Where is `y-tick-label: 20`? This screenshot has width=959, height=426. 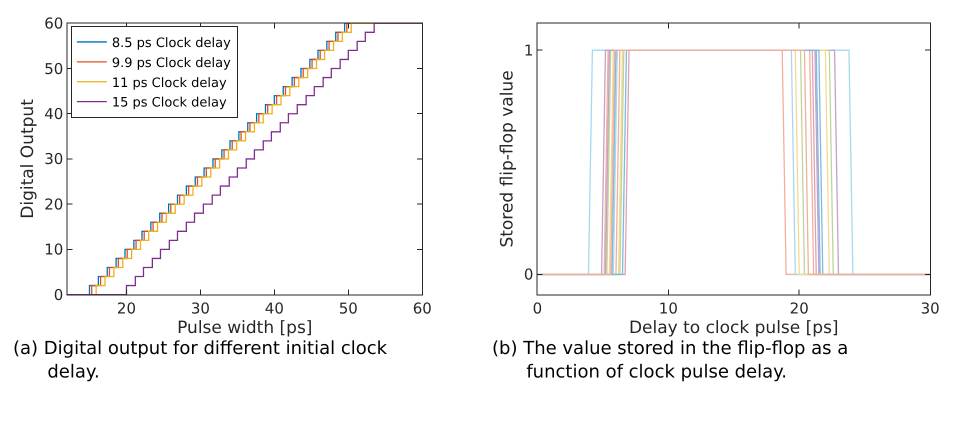 y-tick-label: 20 is located at coordinates (54, 204).